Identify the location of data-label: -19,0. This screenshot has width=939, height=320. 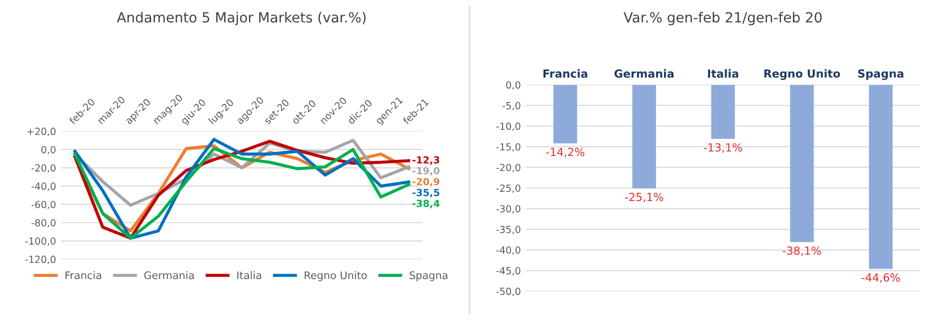
(426, 171).